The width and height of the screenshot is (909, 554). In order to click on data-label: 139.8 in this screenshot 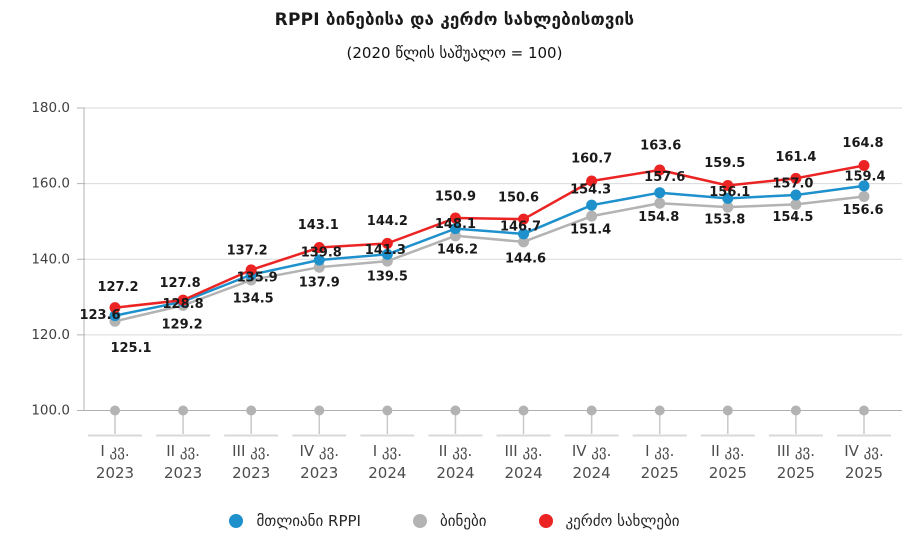, I will do `click(321, 253)`.